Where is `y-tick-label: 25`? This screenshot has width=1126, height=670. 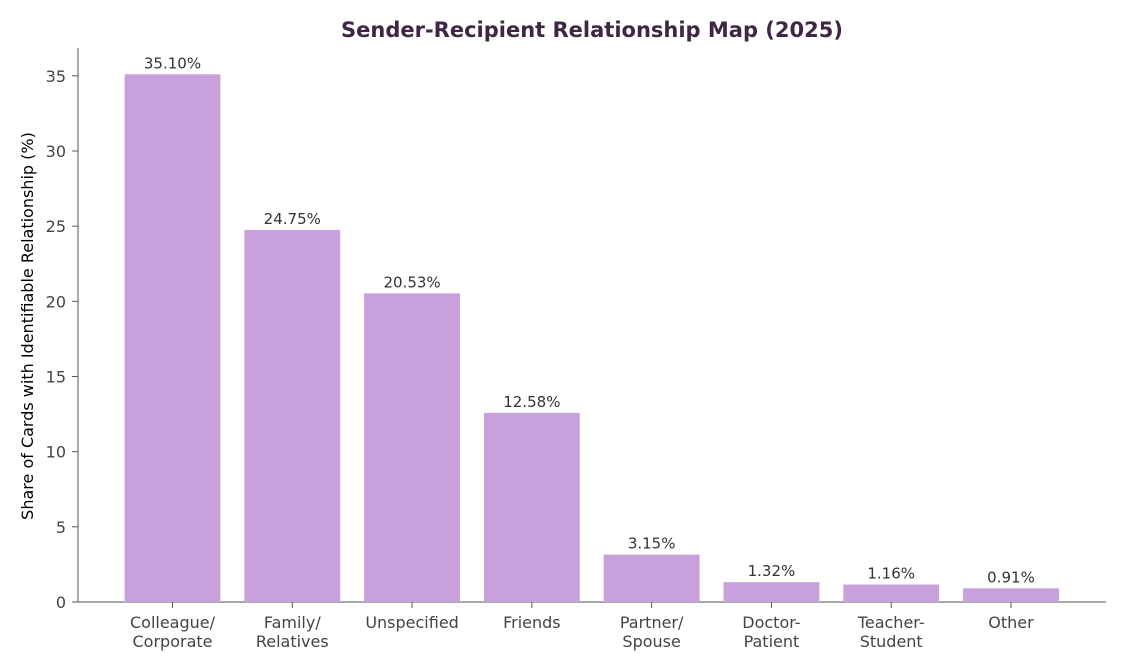
y-tick-label: 25 is located at coordinates (56, 226).